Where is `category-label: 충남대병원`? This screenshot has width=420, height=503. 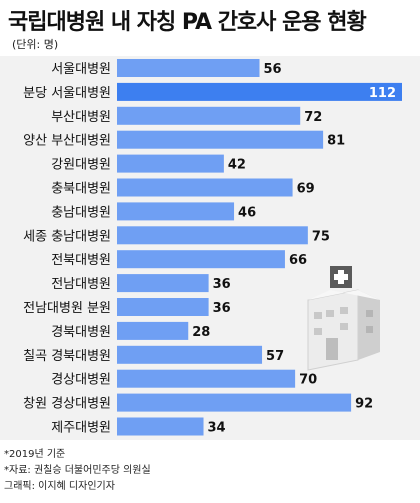
category-label: 충남대병원 is located at coordinates (81, 212).